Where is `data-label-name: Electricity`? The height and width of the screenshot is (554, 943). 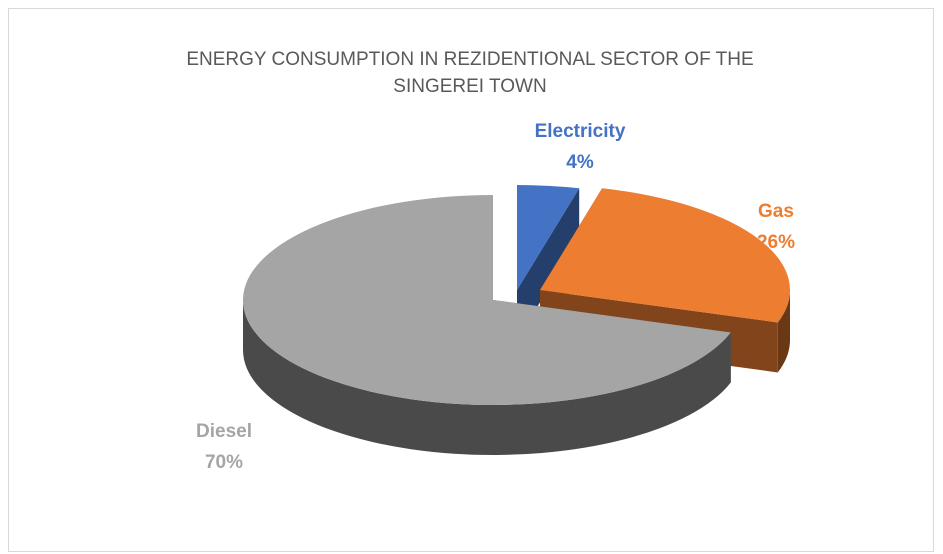
data-label-name: Electricity is located at coordinates (580, 131).